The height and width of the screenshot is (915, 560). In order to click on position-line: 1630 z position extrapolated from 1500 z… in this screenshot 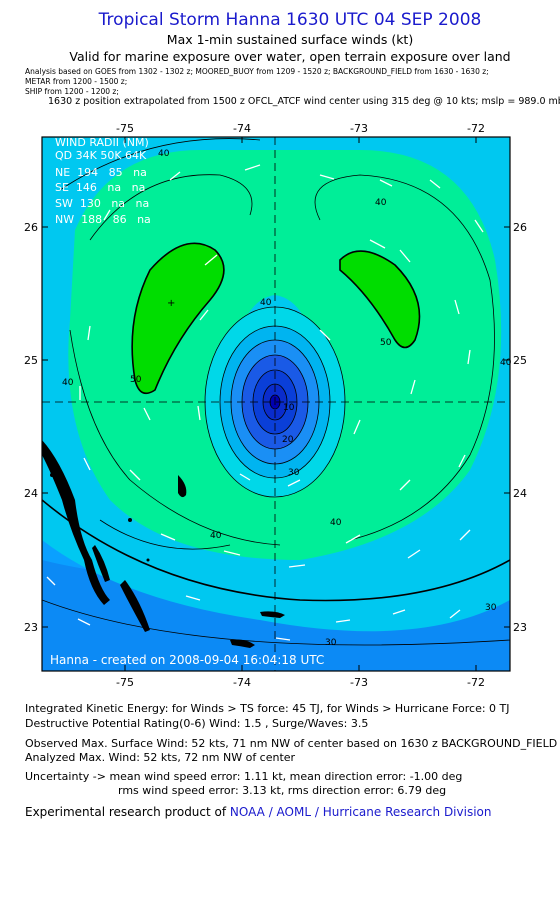, I will do `click(304, 101)`.